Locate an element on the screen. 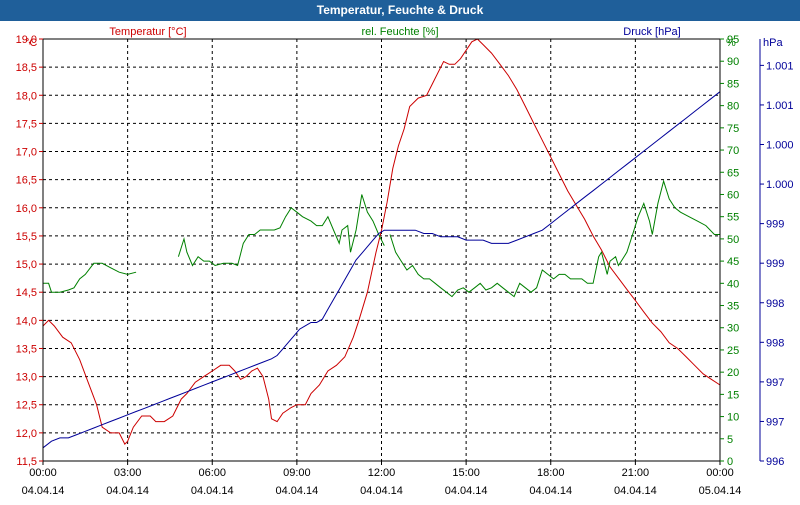 This screenshot has width=800, height=505. humidity-tick-label: 40 is located at coordinates (733, 284).